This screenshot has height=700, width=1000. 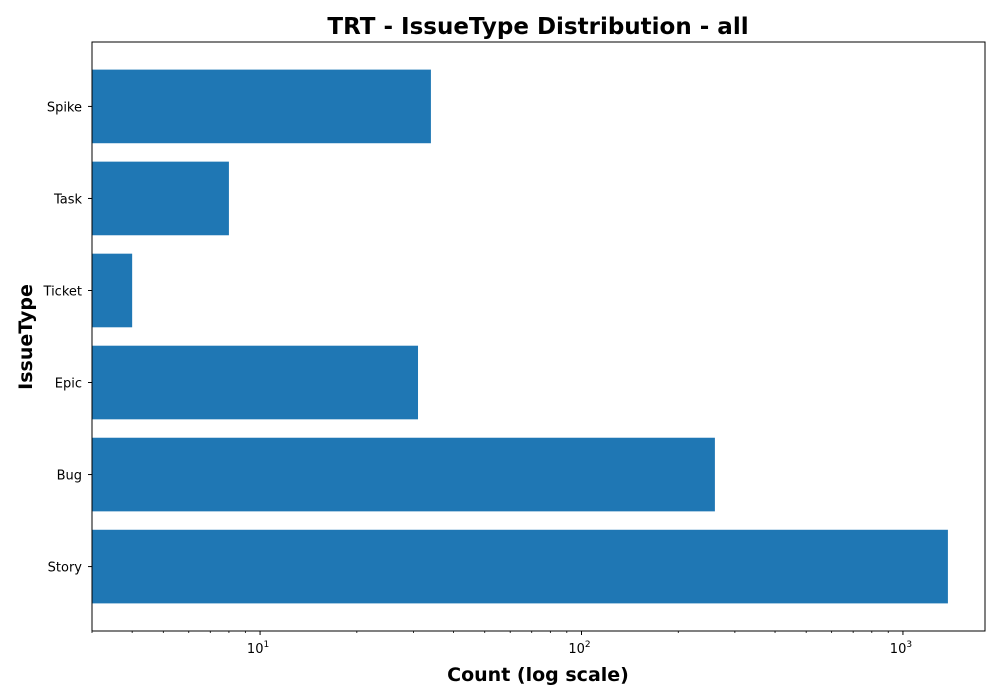 What do you see at coordinates (579, 648) in the screenshot?
I see `x-tick-label: 10²` at bounding box center [579, 648].